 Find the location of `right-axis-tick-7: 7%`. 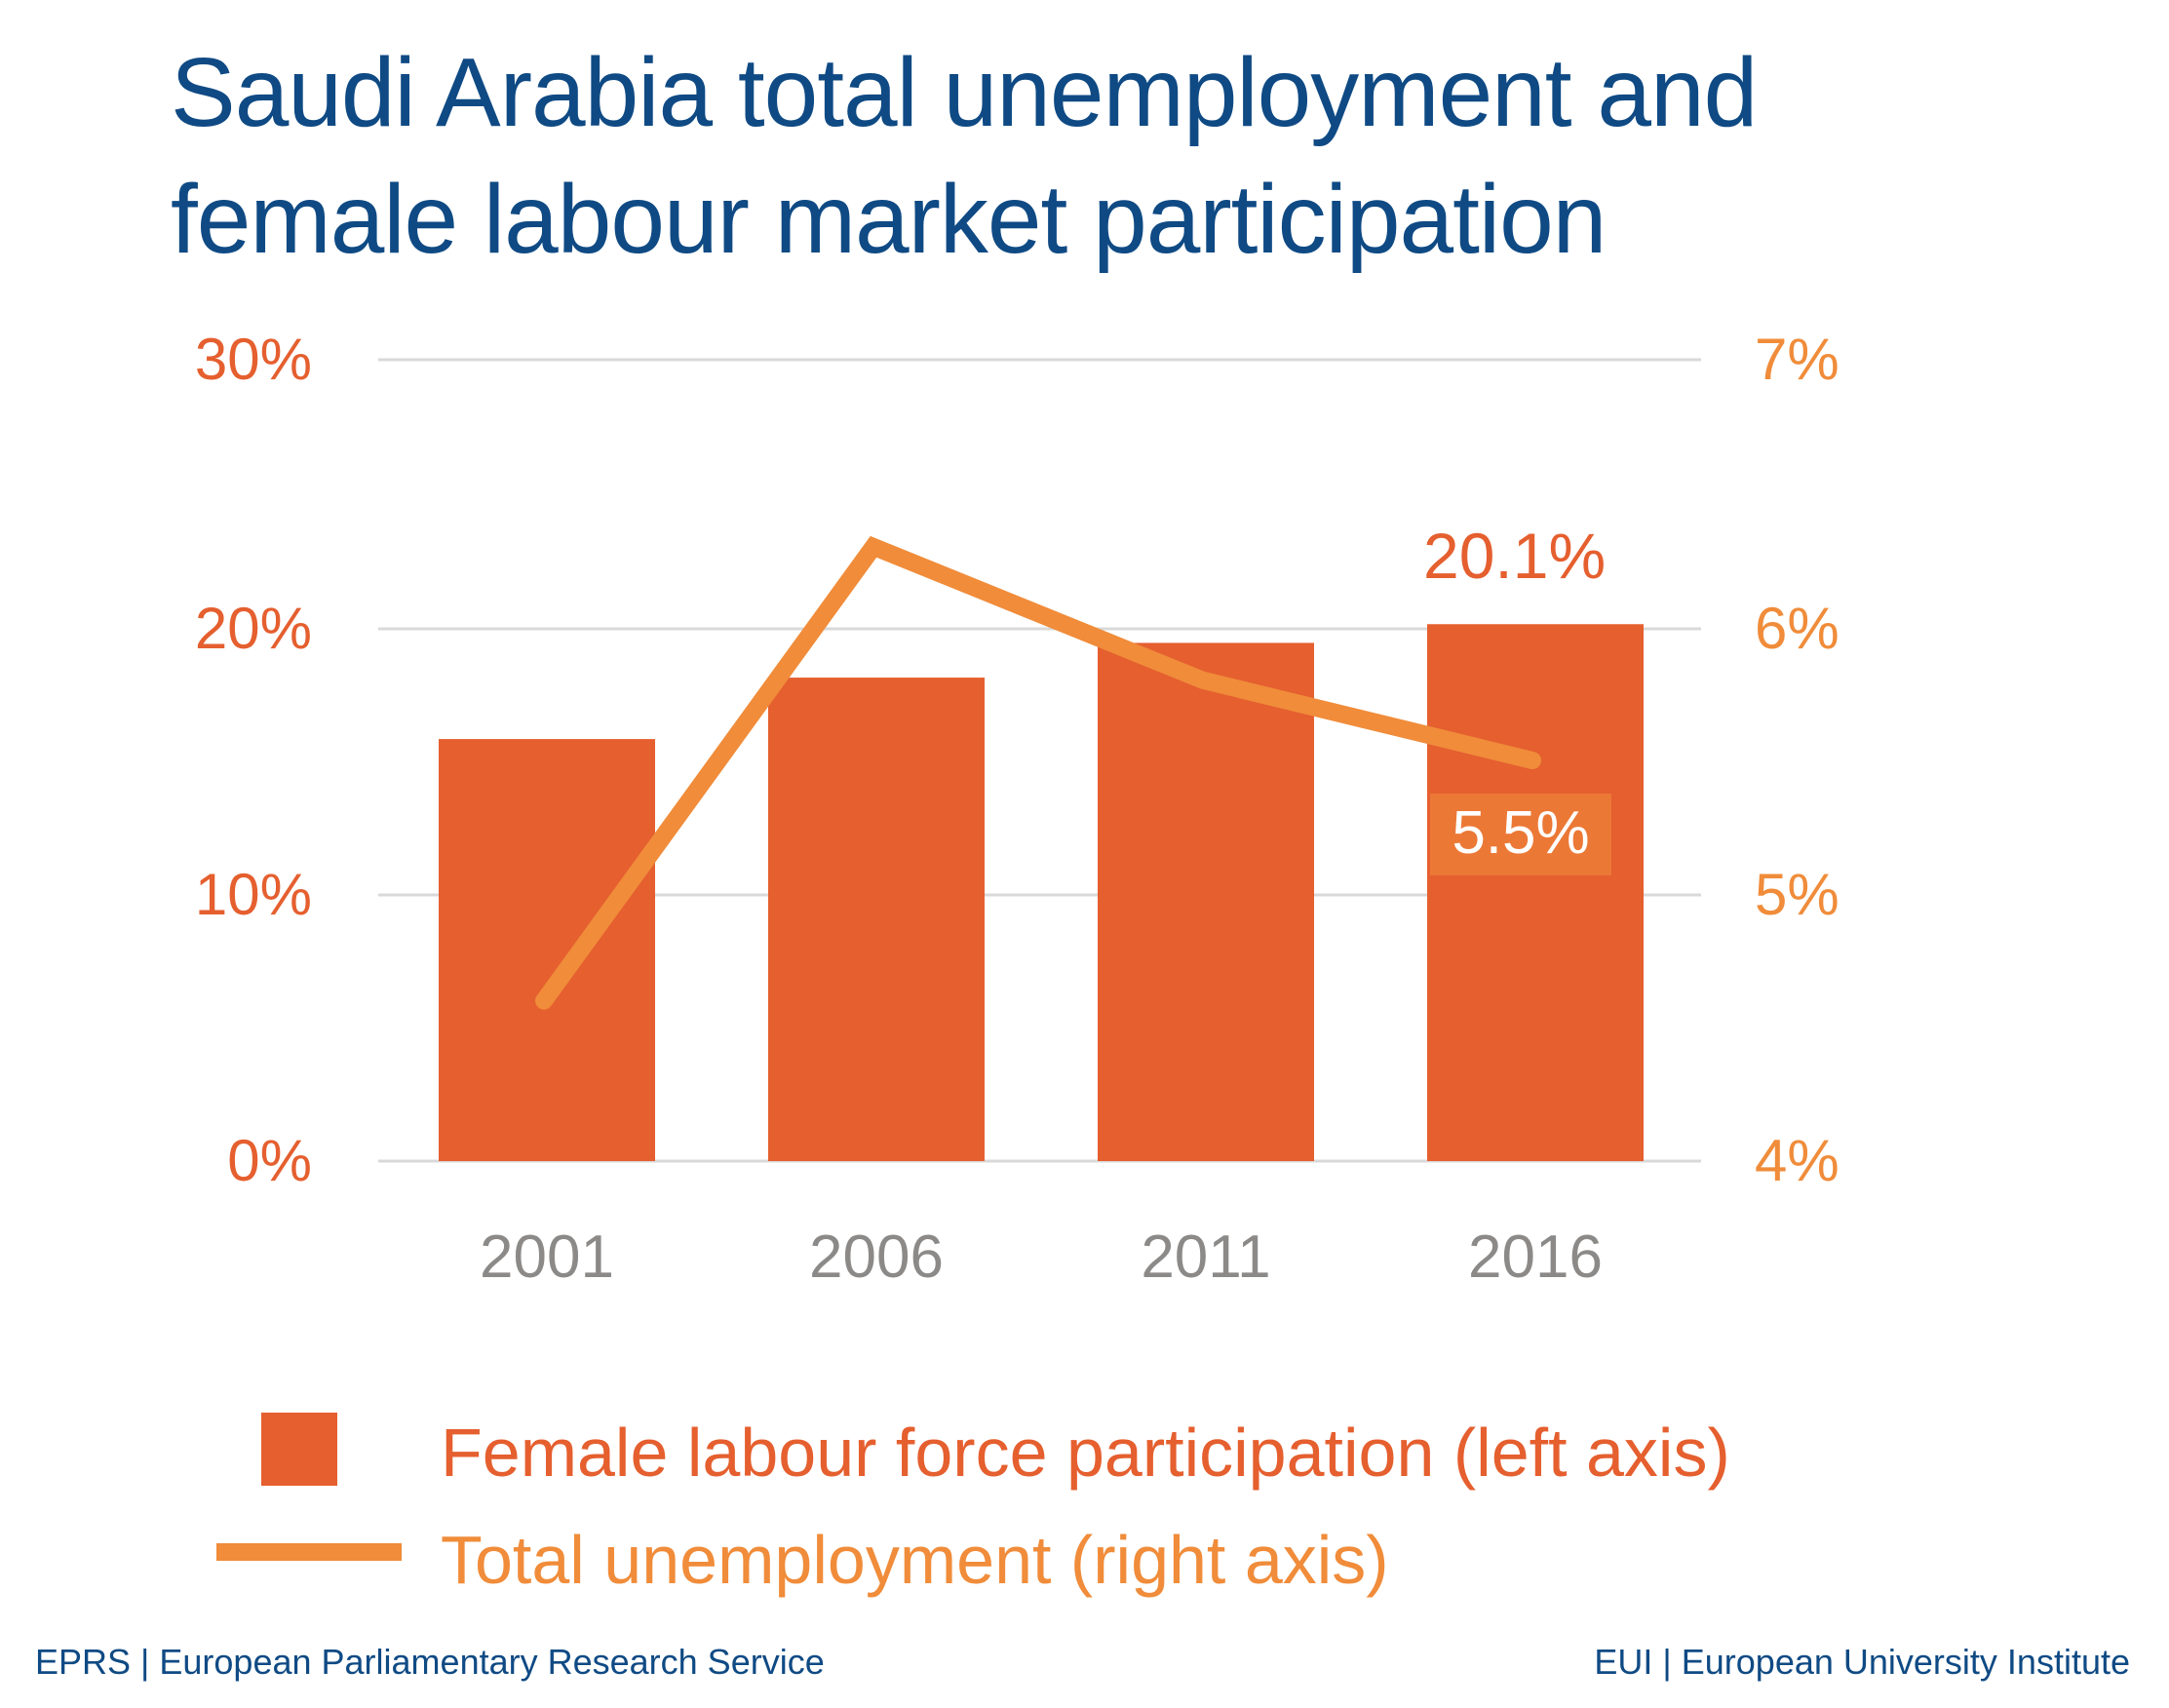

right-axis-tick-7: 7% is located at coordinates (1797, 359).